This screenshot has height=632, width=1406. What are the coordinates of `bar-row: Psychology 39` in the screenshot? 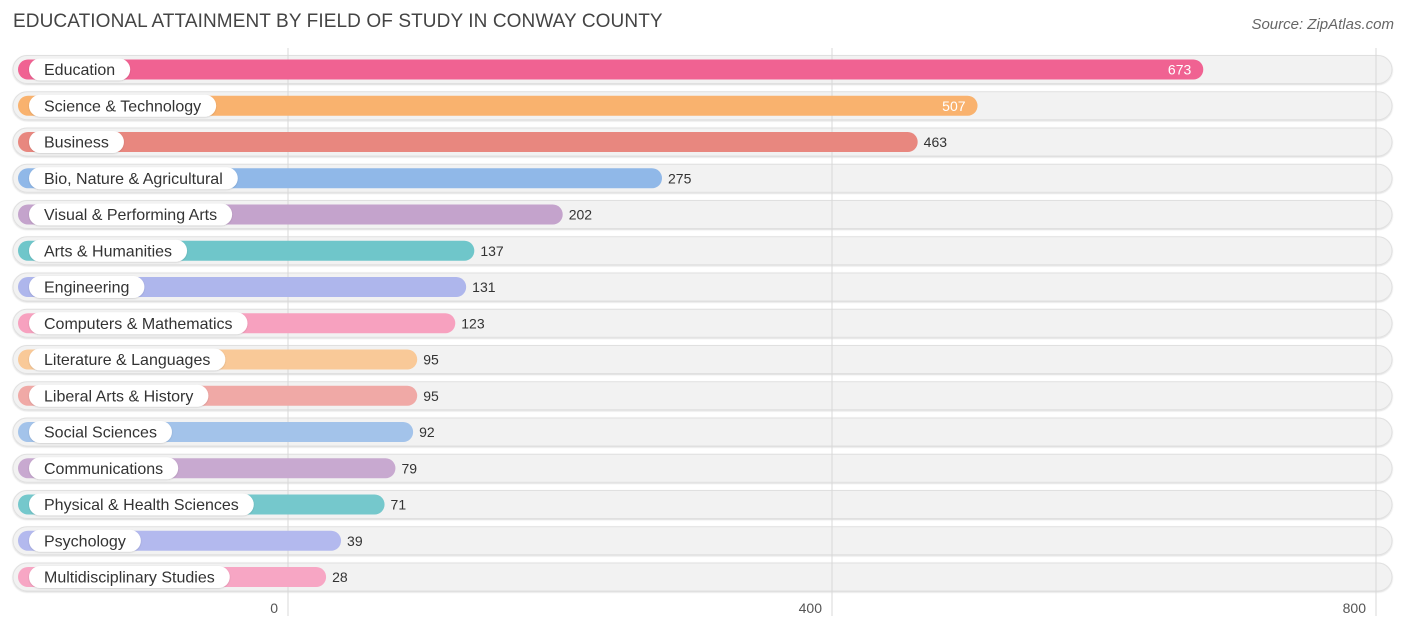 It's located at (190, 540).